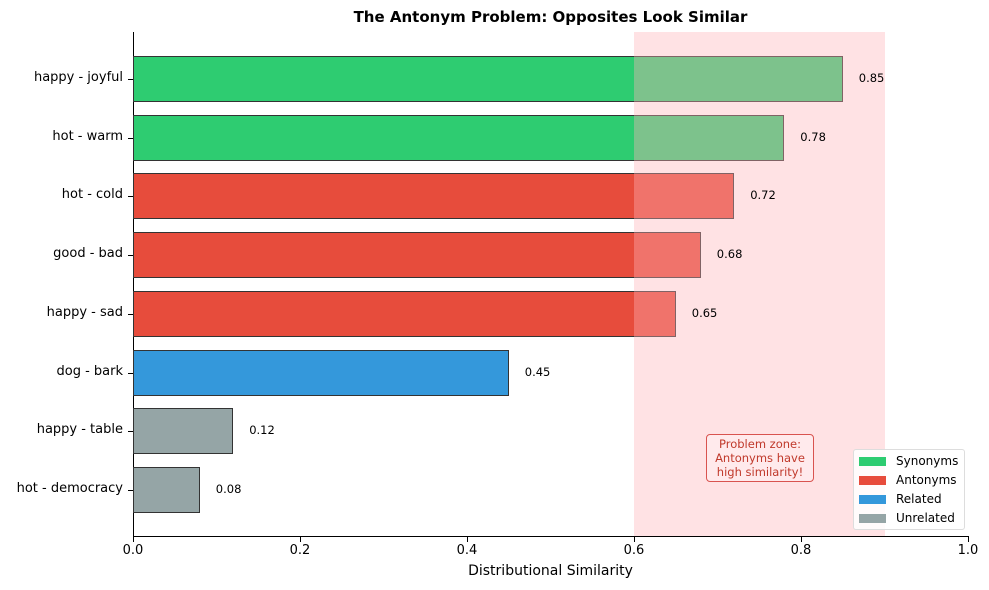  What do you see at coordinates (968, 550) in the screenshot?
I see `x-tick-label: 1.0` at bounding box center [968, 550].